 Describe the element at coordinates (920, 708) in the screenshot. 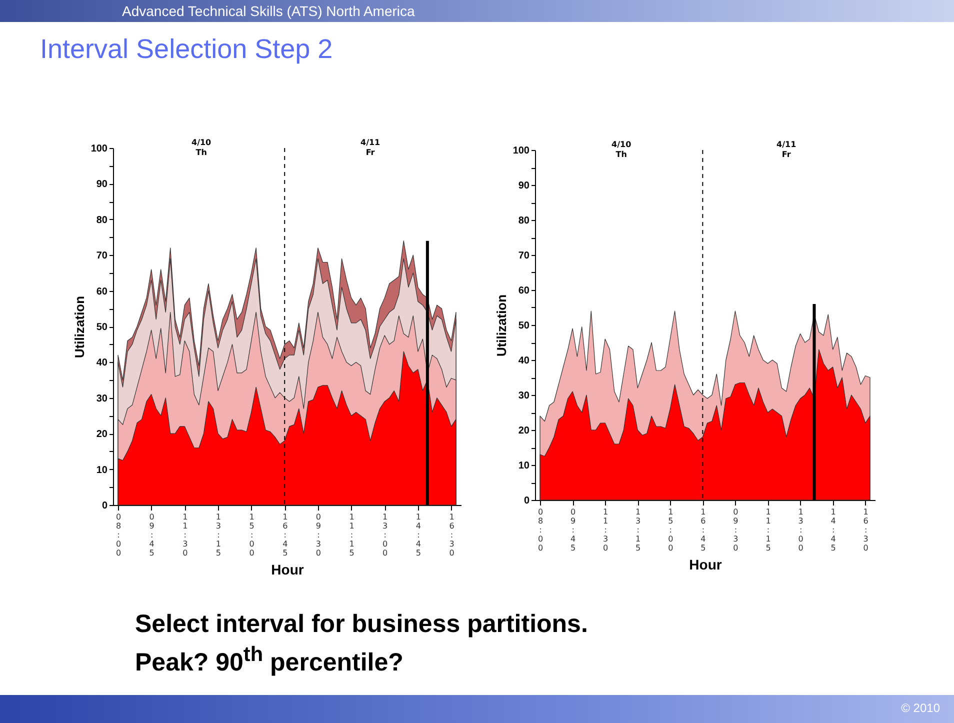

I see `text: © 2010` at that location.